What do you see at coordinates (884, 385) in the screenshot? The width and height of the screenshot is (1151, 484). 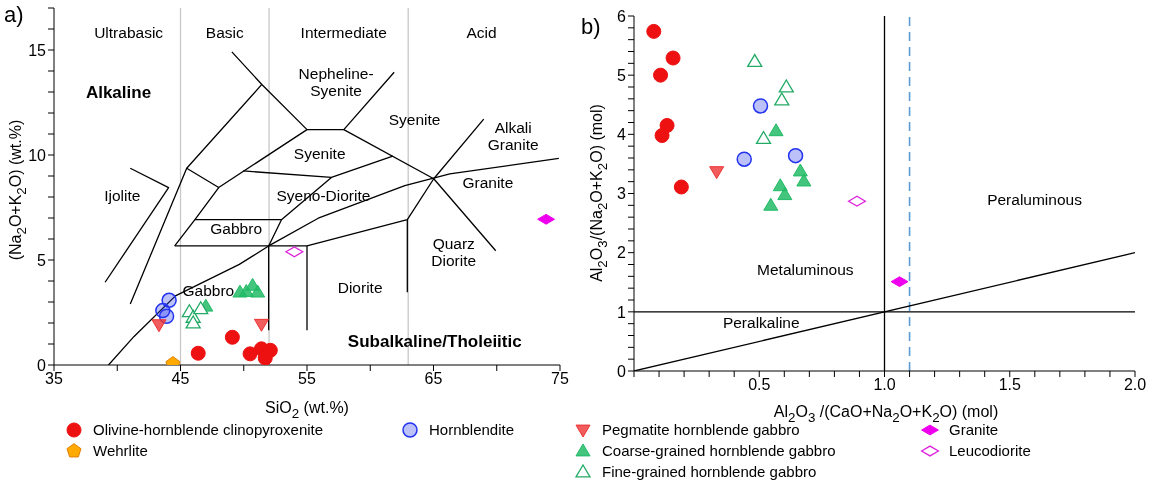 I see `x-tick-label: 1.0` at bounding box center [884, 385].